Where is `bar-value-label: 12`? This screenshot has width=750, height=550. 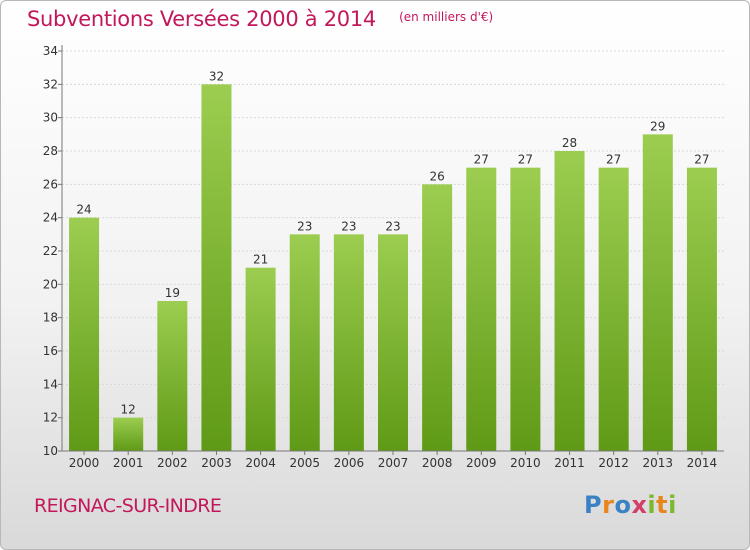 bar-value-label: 12 is located at coordinates (128, 410).